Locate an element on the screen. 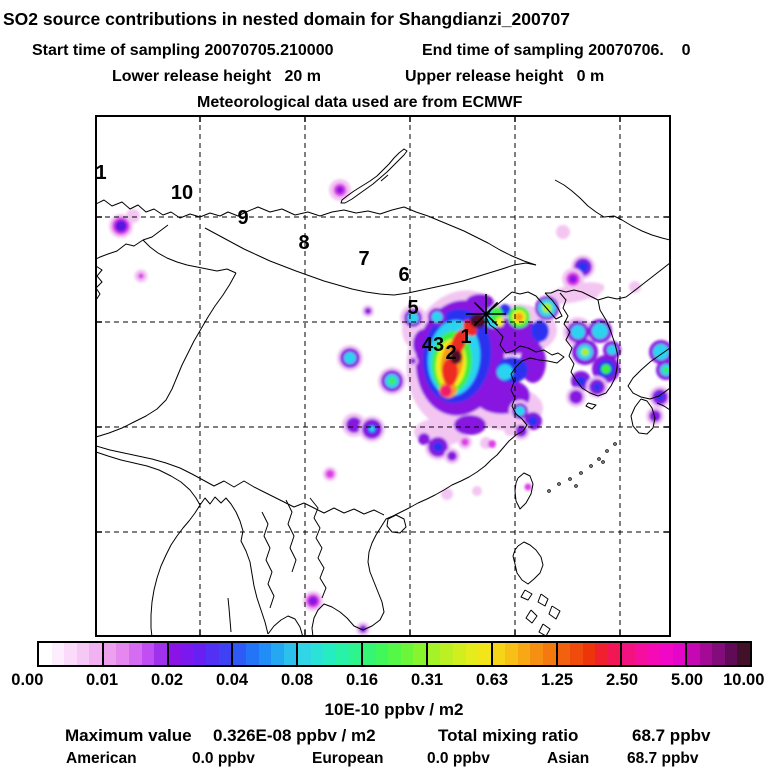 Image resolution: width=768 pixels, height=768 pixels. lower-release-text: Lower release height 20 m is located at coordinates (216, 76).